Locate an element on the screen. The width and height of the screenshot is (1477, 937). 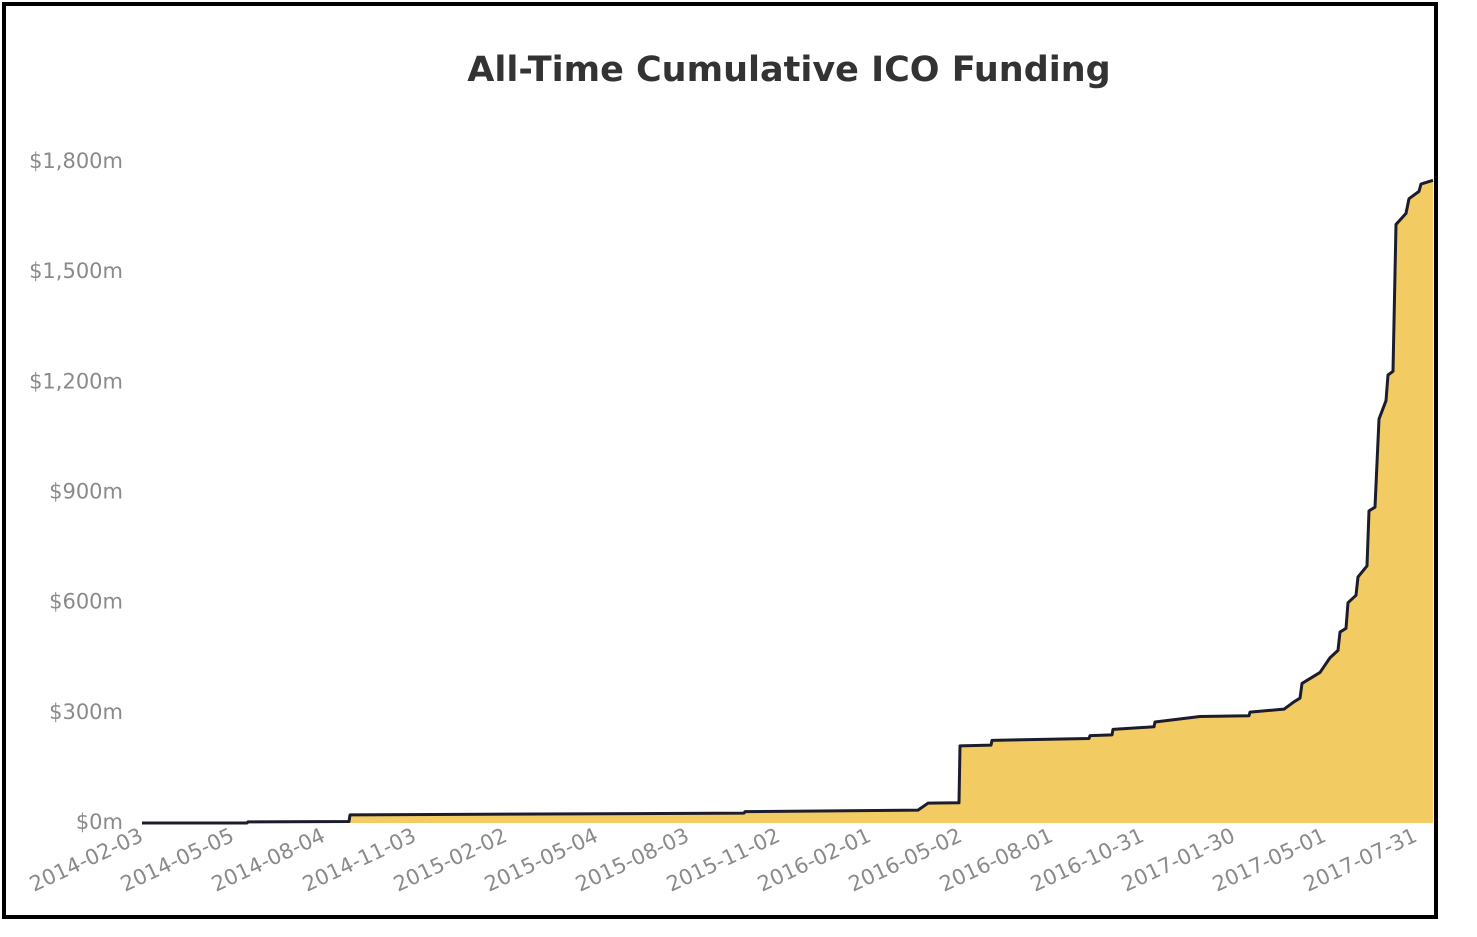
y-tick-label: $1,200m is located at coordinates (76, 381).